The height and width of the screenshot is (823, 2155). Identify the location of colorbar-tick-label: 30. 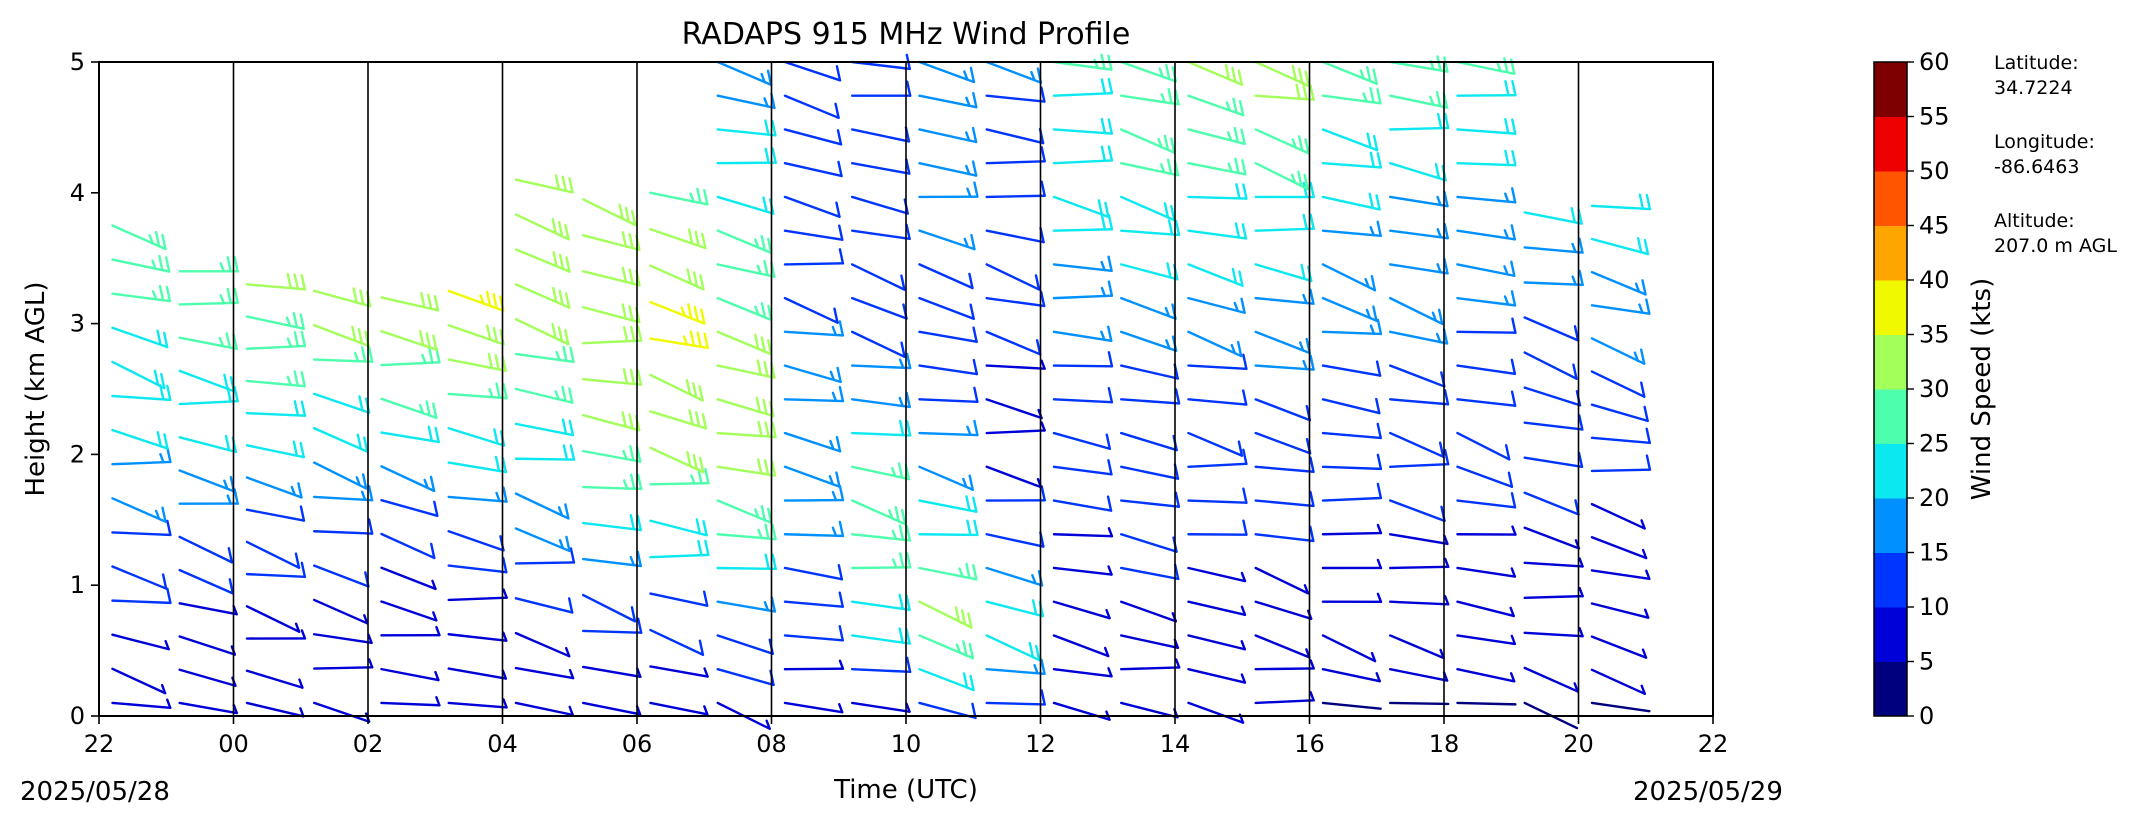
(1934, 389).